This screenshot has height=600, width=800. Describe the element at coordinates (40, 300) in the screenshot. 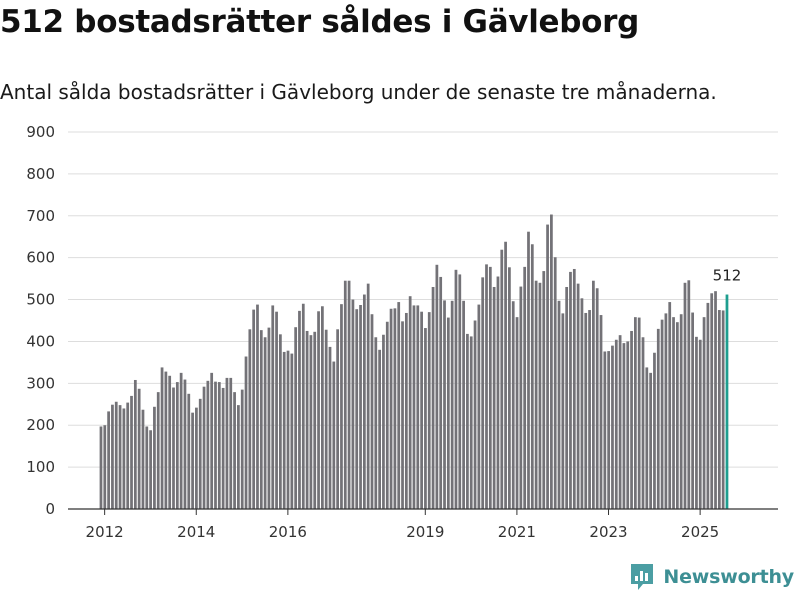

I see `y-tick-label: 500` at that location.